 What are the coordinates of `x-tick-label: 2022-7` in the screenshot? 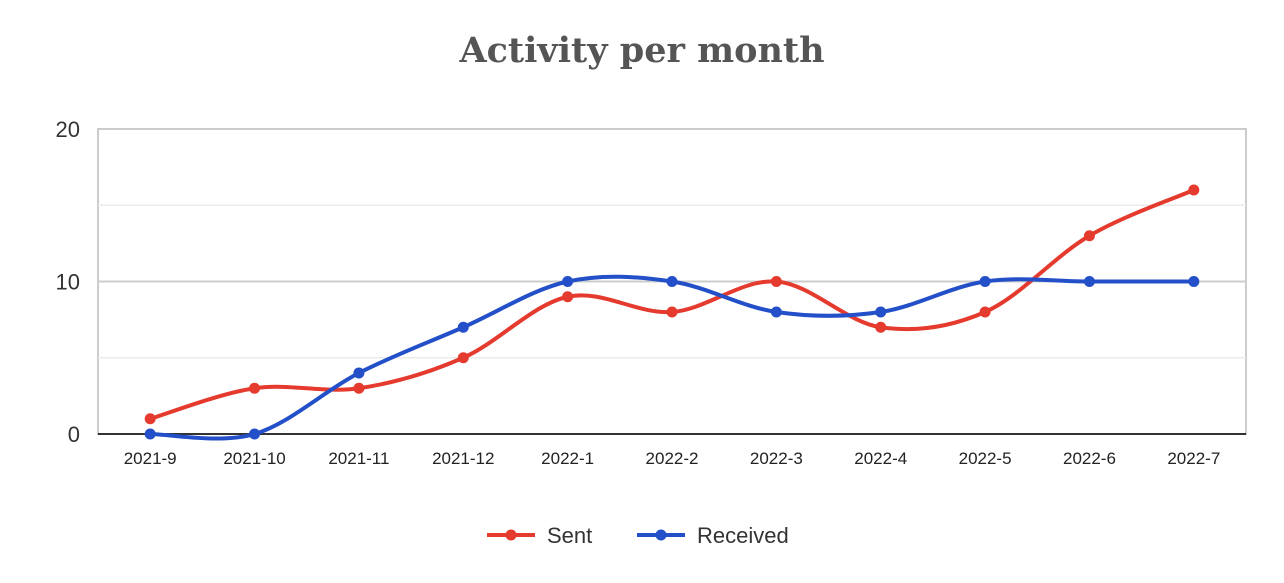 It's located at (1193, 458).